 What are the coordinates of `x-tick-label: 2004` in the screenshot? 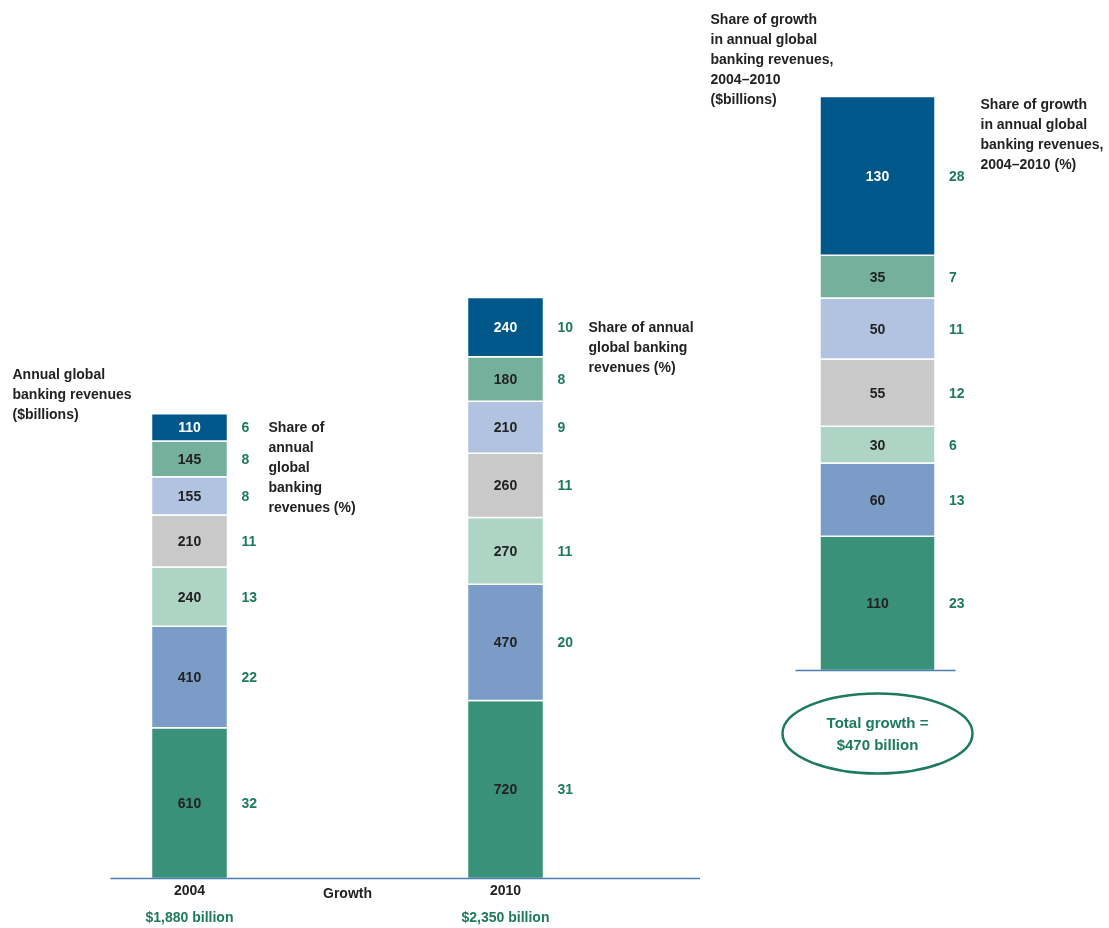 It's located at (189, 889).